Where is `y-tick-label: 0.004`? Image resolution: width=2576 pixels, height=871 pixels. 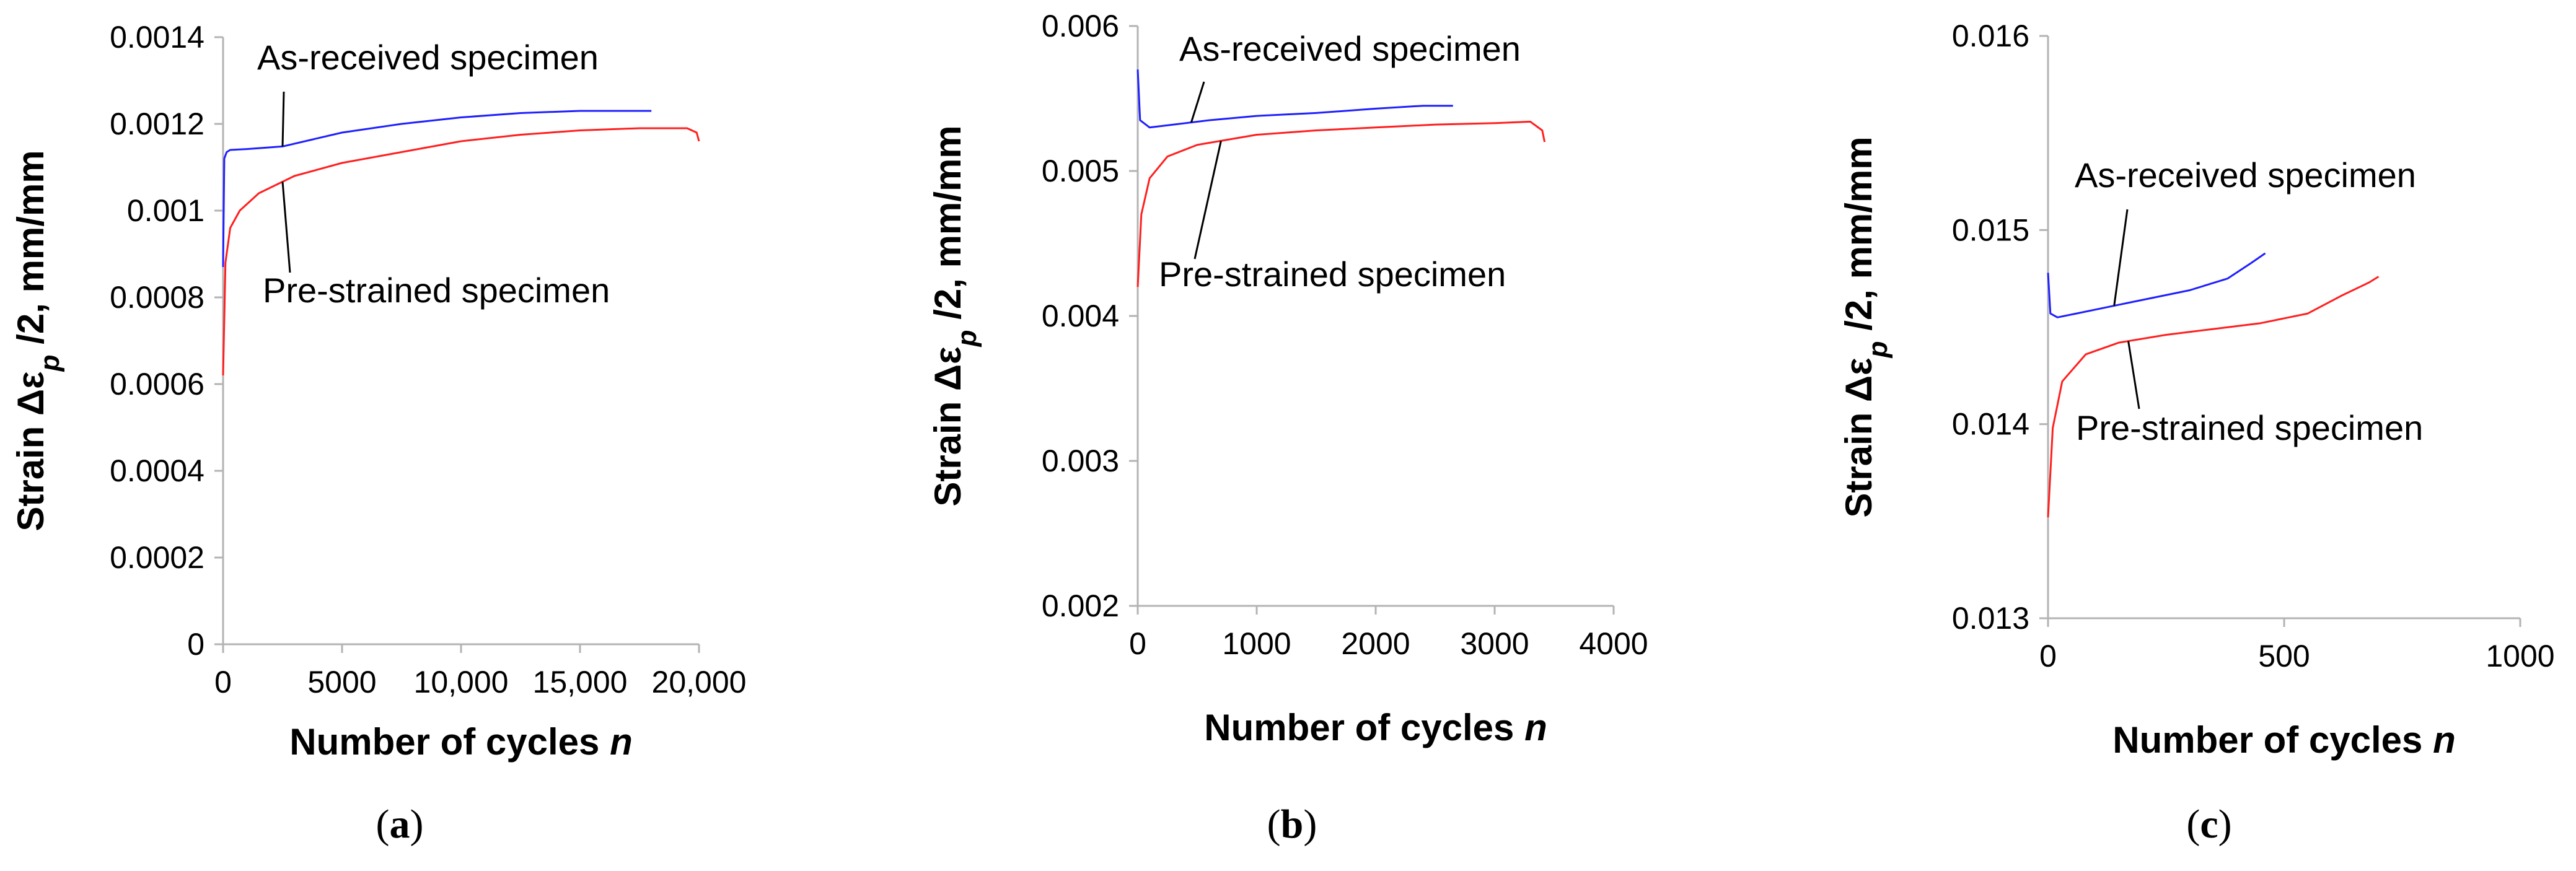 y-tick-label: 0.004 is located at coordinates (1080, 316).